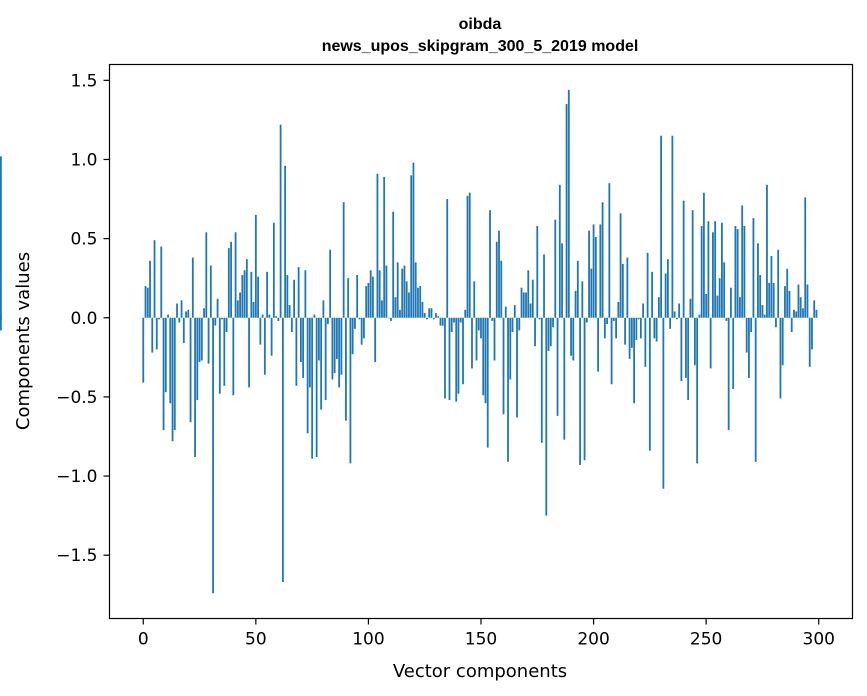 The height and width of the screenshot is (696, 867). What do you see at coordinates (481, 640) in the screenshot?
I see `x-tick-label: 150` at bounding box center [481, 640].